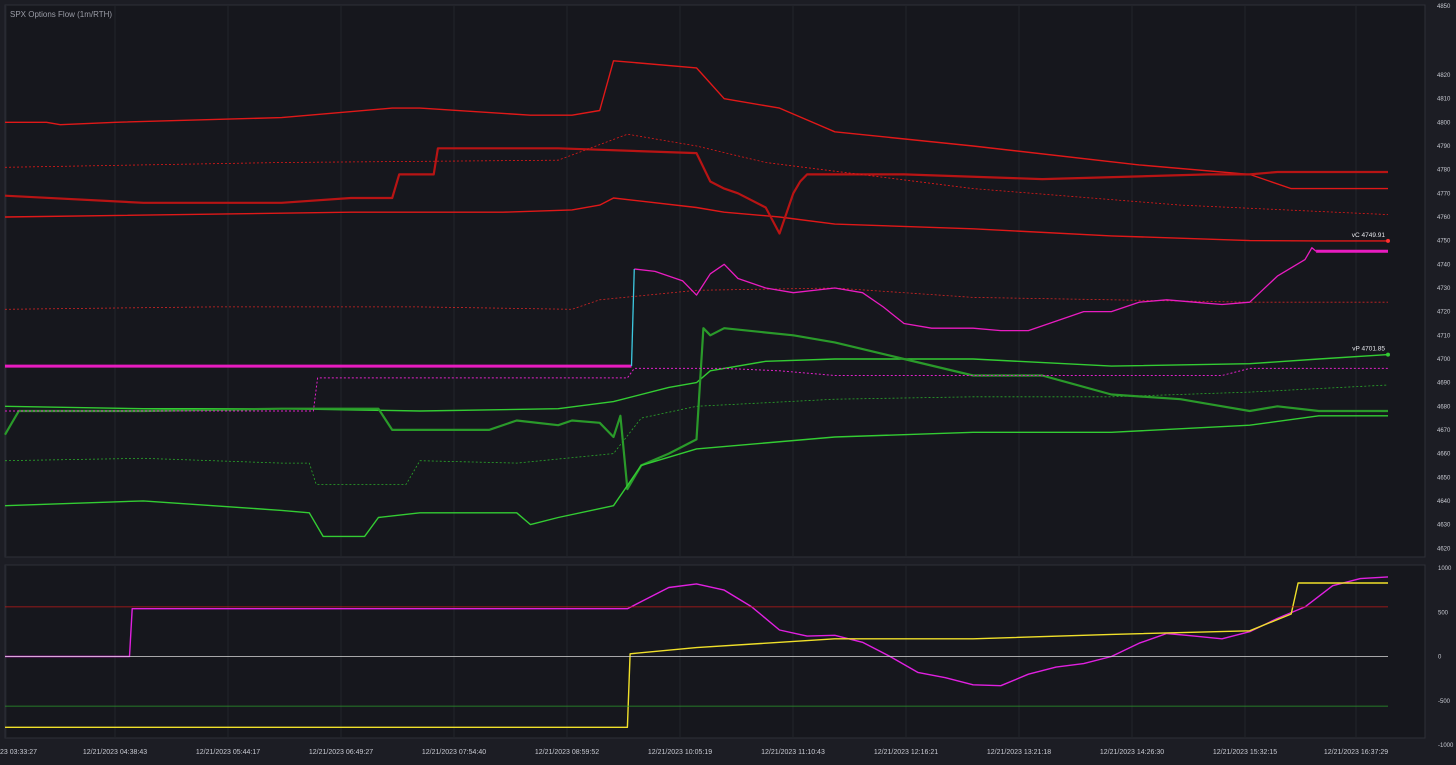  What do you see at coordinates (1444, 702) in the screenshot?
I see `osc-ytick-3: -500` at bounding box center [1444, 702].